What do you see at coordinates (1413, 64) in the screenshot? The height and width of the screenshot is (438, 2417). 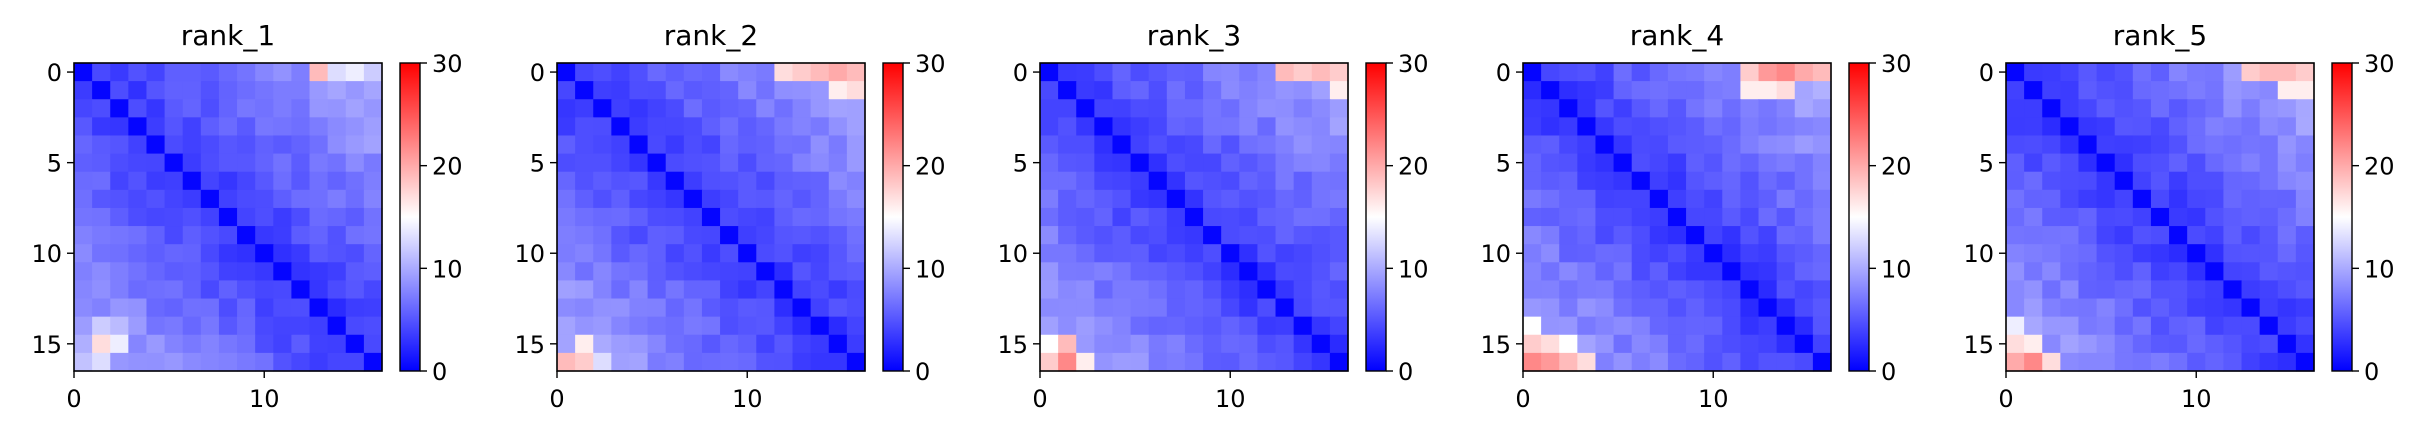 I see `colorbar-tick-label: 30` at bounding box center [1413, 64].